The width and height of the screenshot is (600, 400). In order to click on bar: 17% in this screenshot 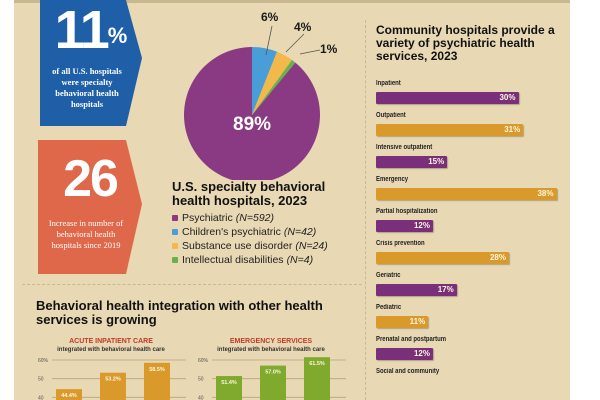, I will do `click(416, 290)`.